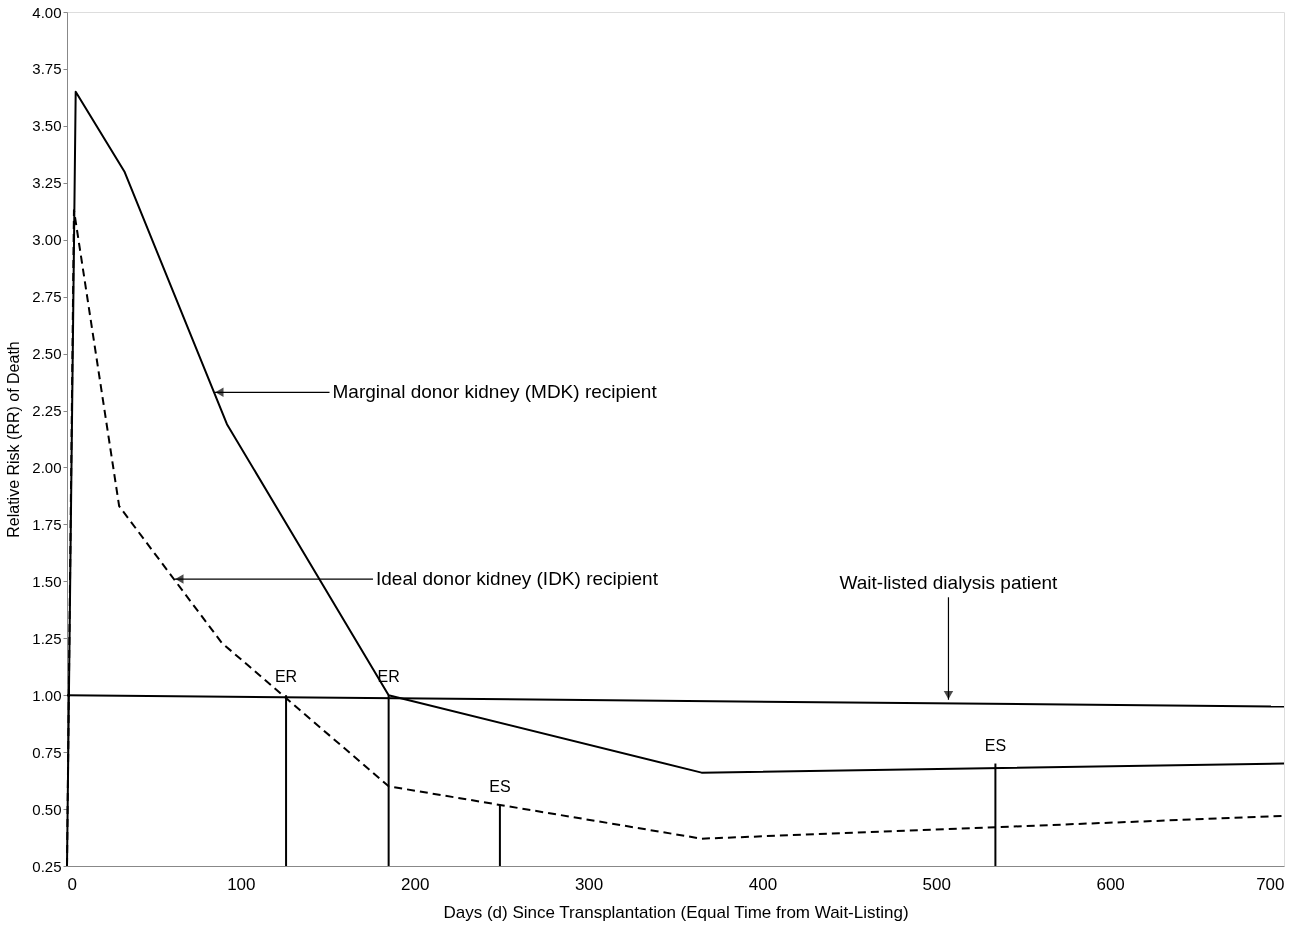  What do you see at coordinates (47, 411) in the screenshot?
I see `y-tick-label: 2.25` at bounding box center [47, 411].